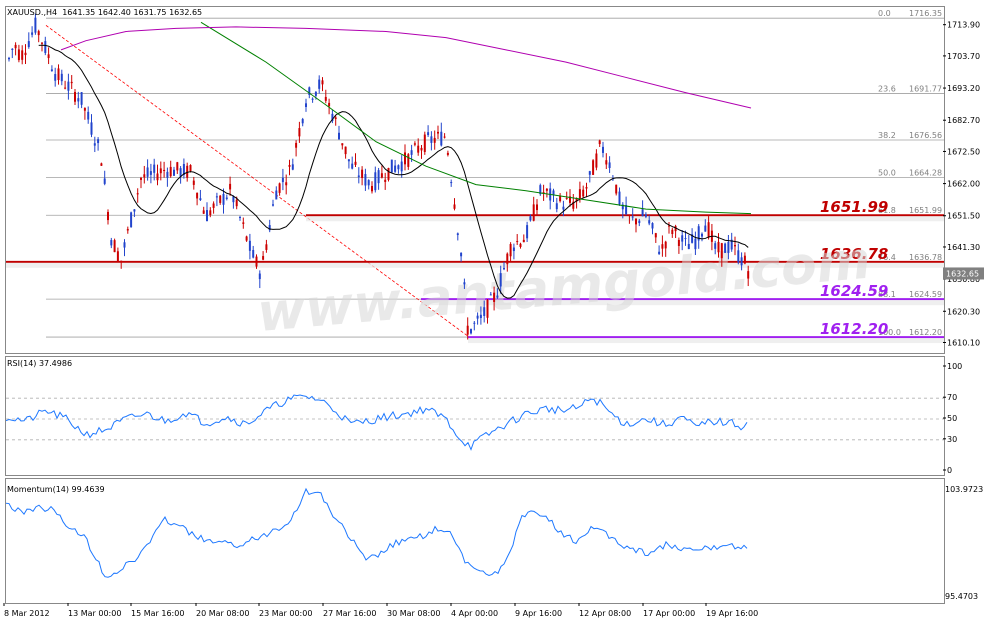 The image size is (984, 624). I want to click on current-price-marker, so click(963, 273).